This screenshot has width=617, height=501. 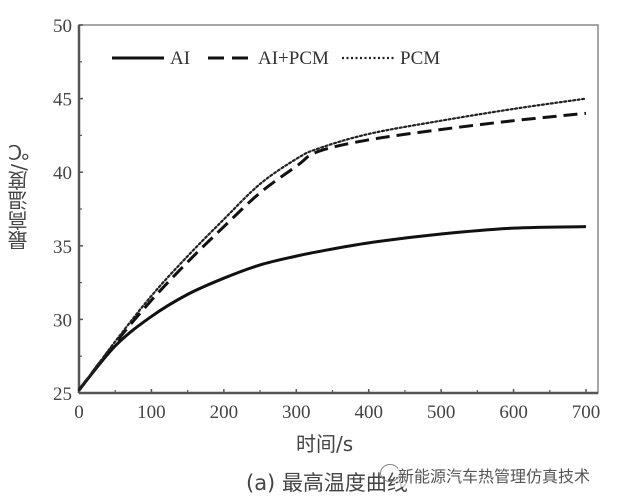 I want to click on y-axis-label: 最高温度/℃, so click(x=19, y=195).